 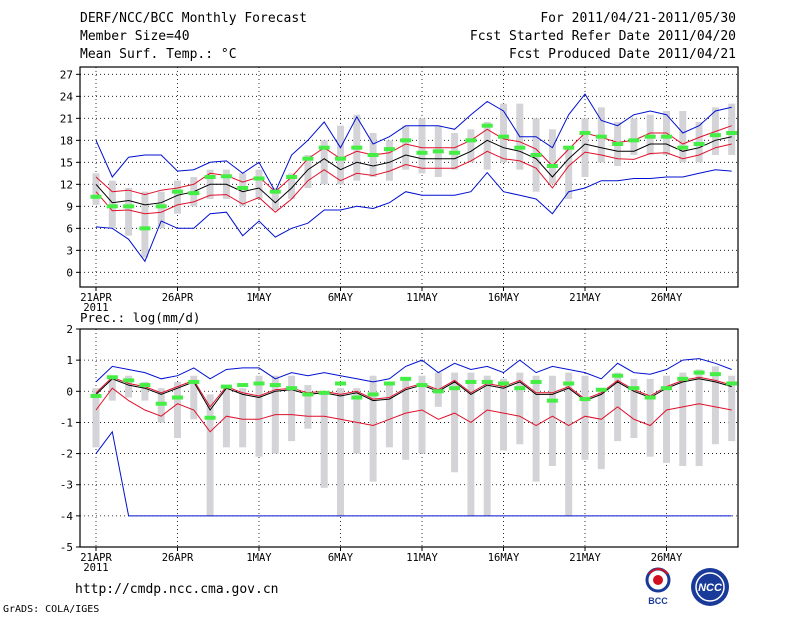 What do you see at coordinates (66, 140) in the screenshot?
I see `y-tick-label: 18` at bounding box center [66, 140].